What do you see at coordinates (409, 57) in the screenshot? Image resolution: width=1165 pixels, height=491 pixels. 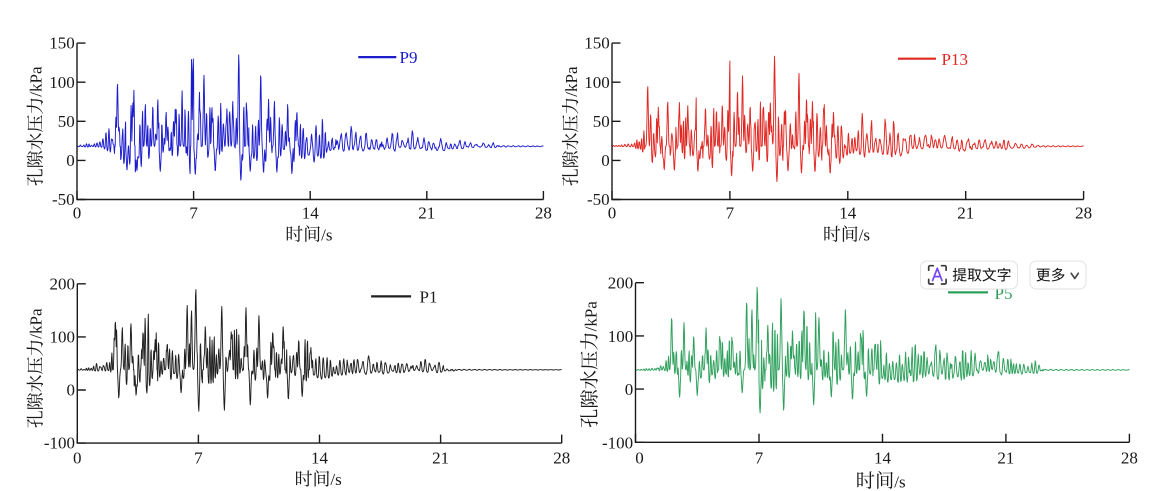 I see `svg-text: P9` at bounding box center [409, 57].